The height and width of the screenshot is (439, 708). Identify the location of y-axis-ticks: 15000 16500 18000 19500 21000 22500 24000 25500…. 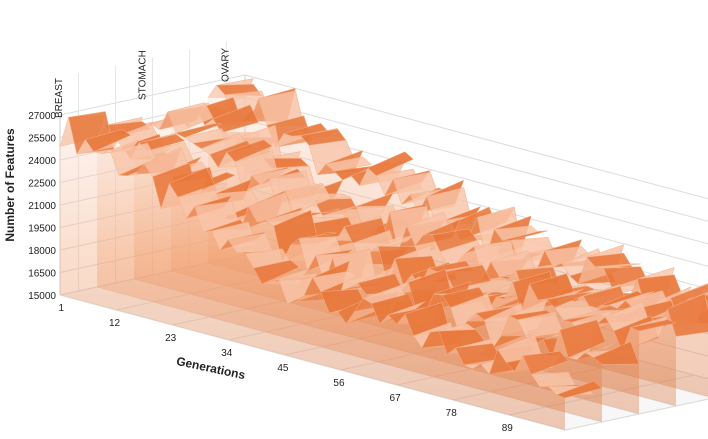
(42, 206).